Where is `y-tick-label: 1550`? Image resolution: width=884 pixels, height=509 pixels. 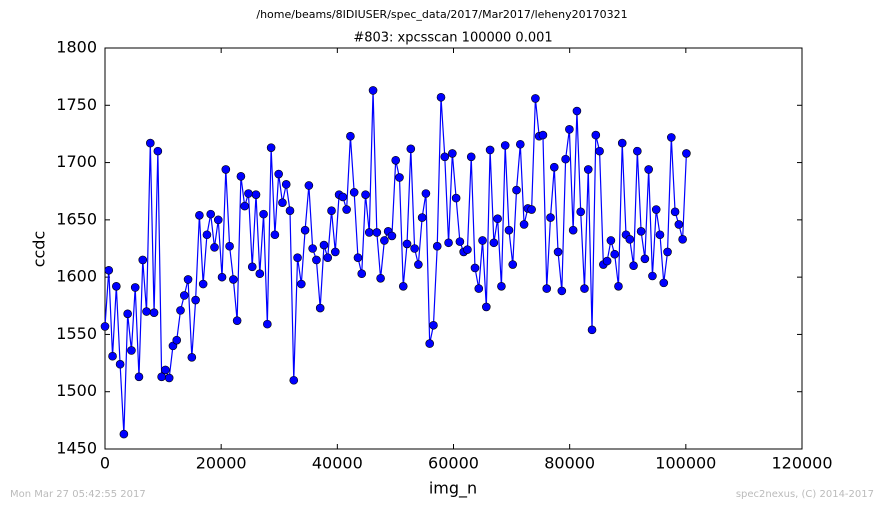
y-tick-label: 1550 is located at coordinates (76, 333).